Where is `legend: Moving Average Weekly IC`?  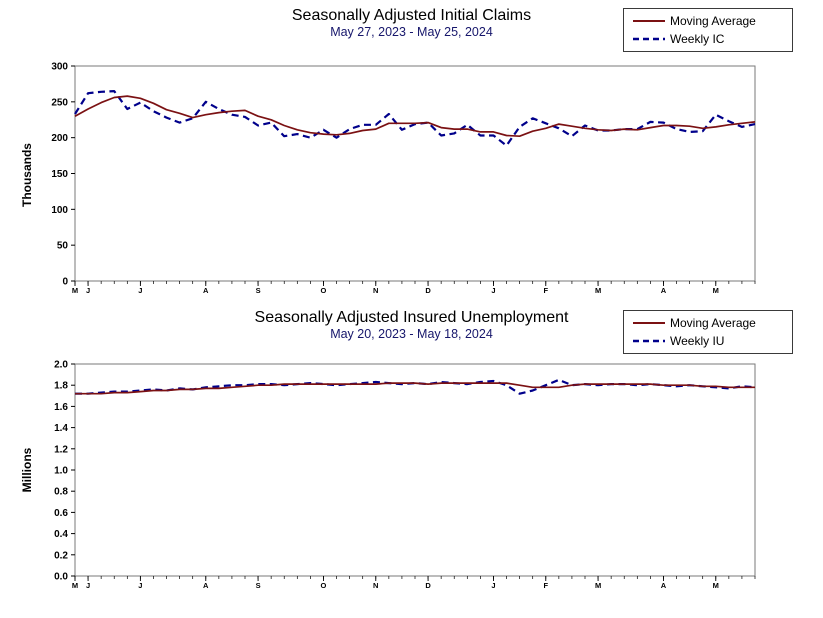 legend: Moving Average Weekly IC is located at coordinates (708, 30).